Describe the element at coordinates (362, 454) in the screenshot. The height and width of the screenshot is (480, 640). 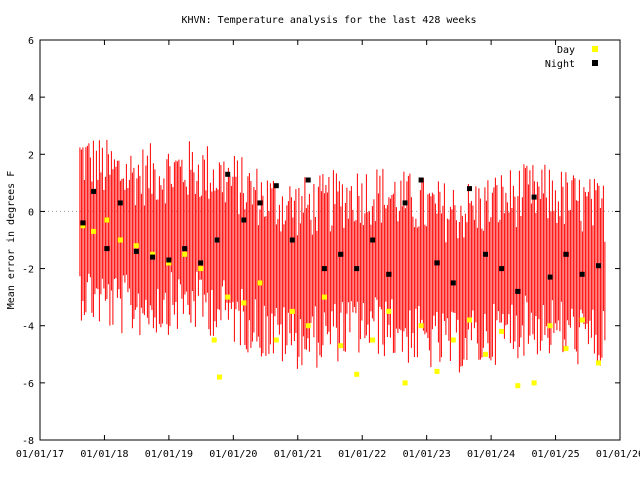
I see `x-tick-label: 01/01/22` at that location.